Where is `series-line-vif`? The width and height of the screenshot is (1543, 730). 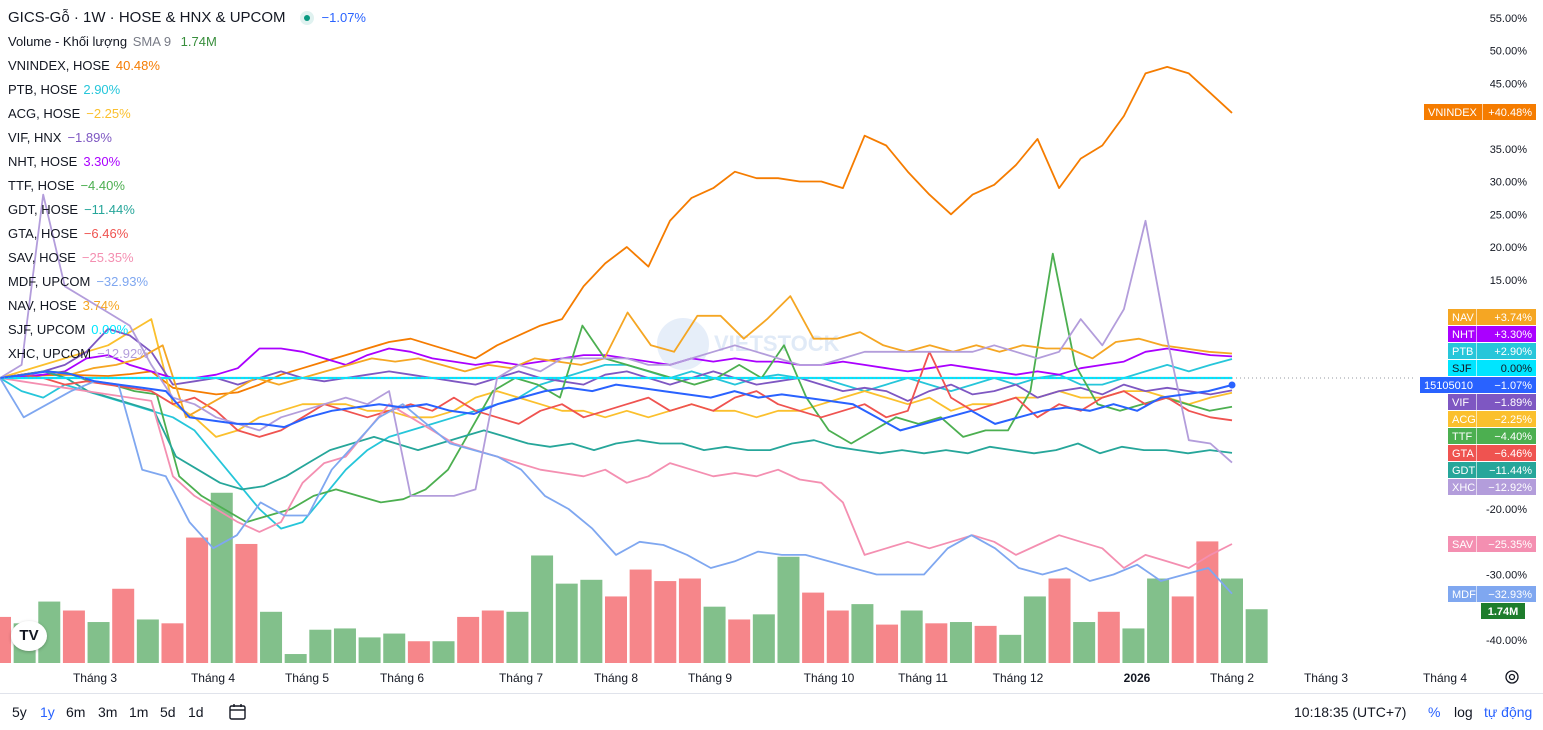
series-line-vif is located at coordinates (616, 364).